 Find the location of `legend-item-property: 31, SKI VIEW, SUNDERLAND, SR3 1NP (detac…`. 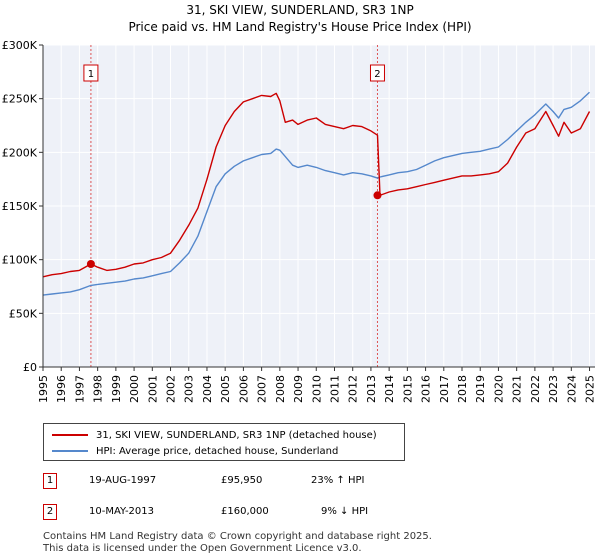

legend-item-property: 31, SKI VIEW, SUNDERLAND, SR3 1NP (detac… is located at coordinates (214, 435).